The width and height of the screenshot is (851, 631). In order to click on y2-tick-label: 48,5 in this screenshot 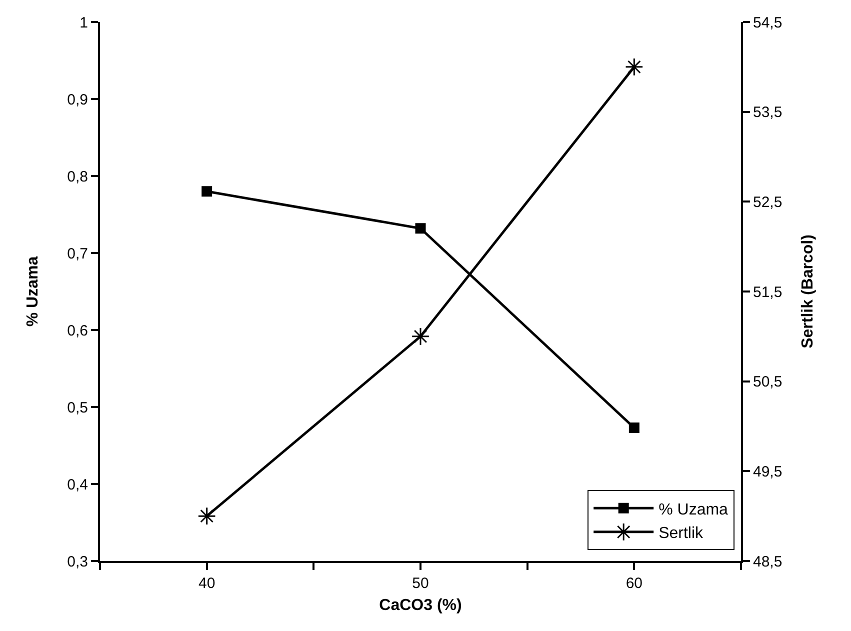, I will do `click(767, 561)`.